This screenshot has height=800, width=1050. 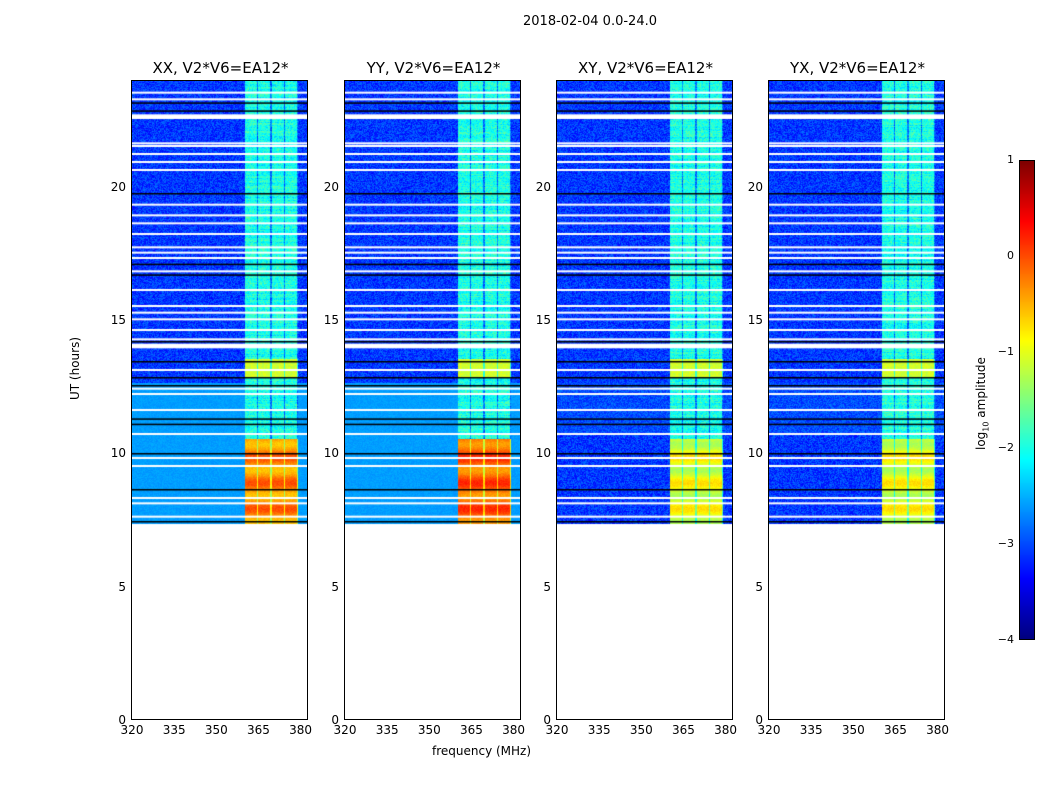 What do you see at coordinates (1010, 255) in the screenshot?
I see `colorbar-tick-label: 0` at bounding box center [1010, 255].